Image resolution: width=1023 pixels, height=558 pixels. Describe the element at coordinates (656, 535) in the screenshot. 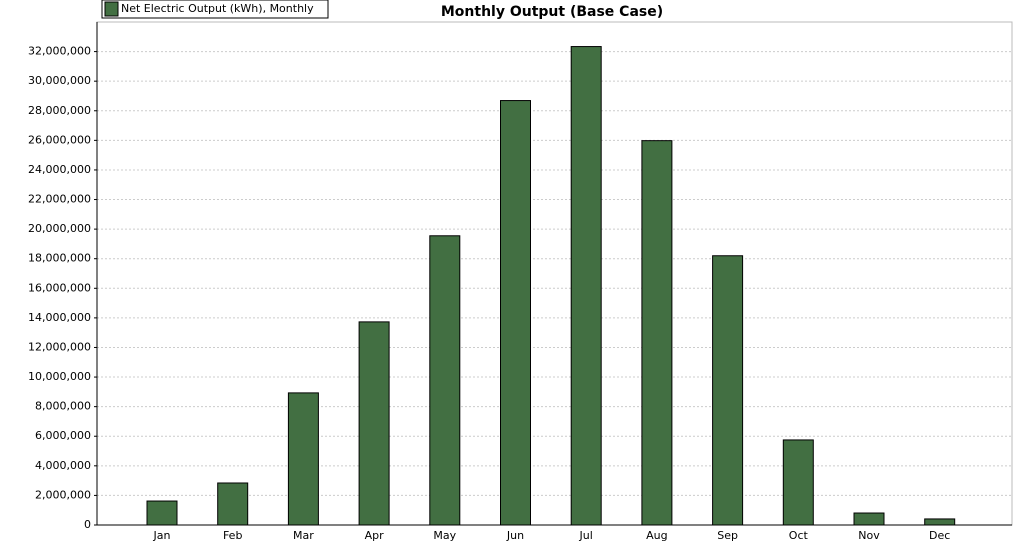

I see `x-tick-label: Aug` at that location.